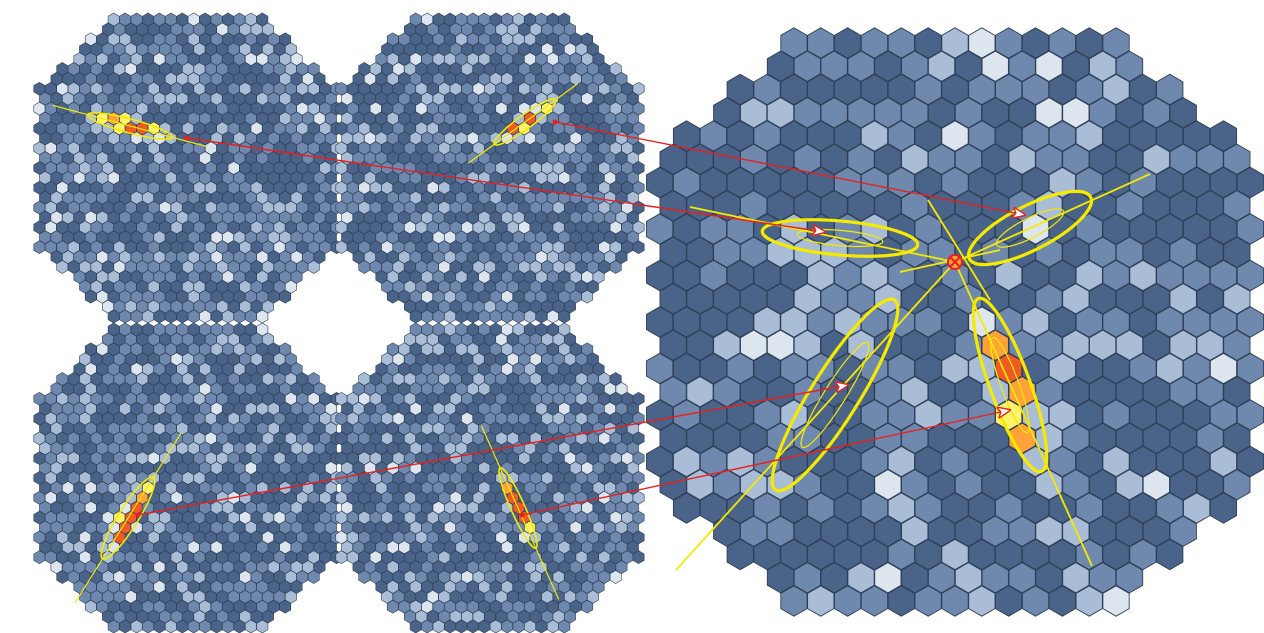 This screenshot has width=1264, height=633. Describe the element at coordinates (955, 262) in the screenshot. I see `crossed-circle-icon` at that location.